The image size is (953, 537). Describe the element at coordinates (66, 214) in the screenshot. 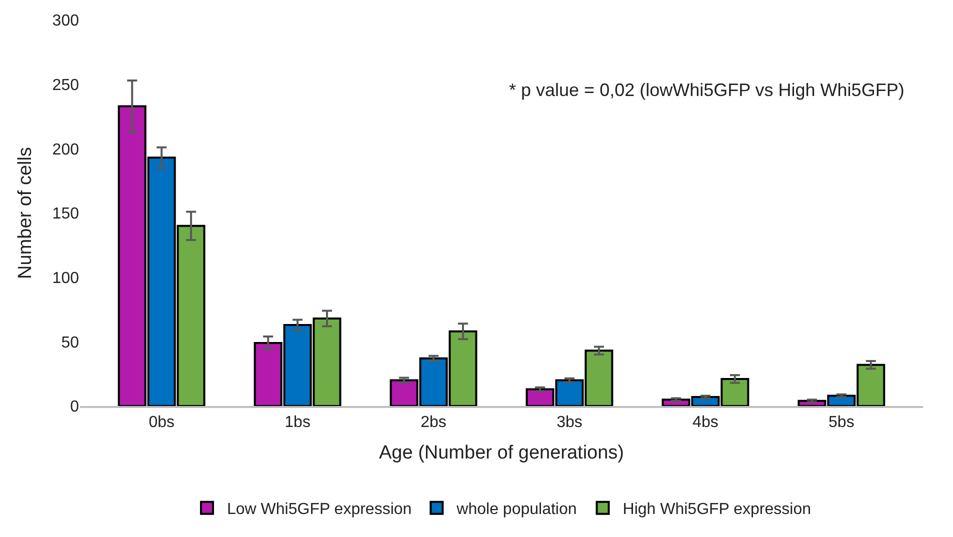

I see `y-tick-label: 150` at that location.